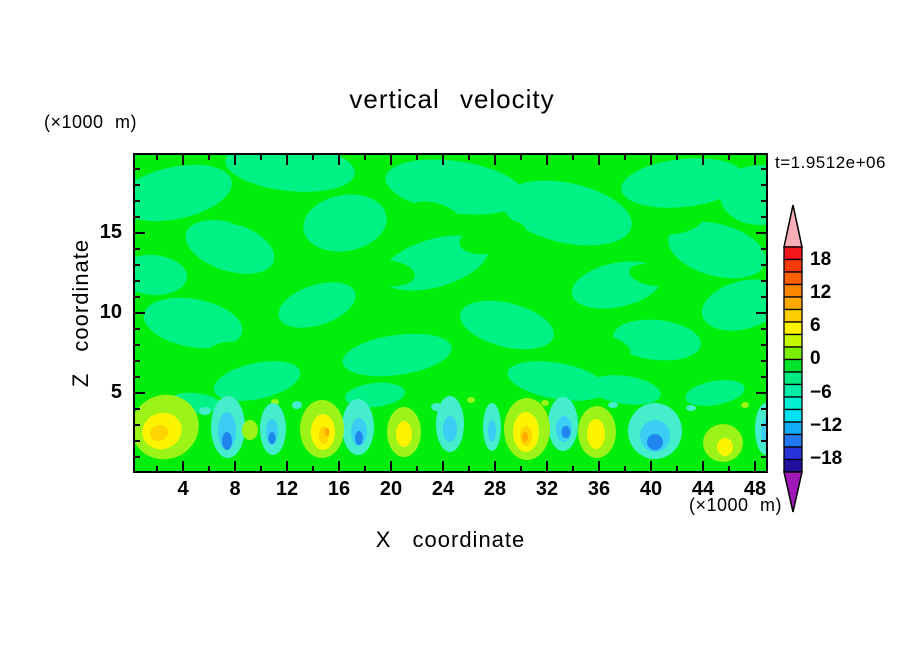 This screenshot has width=904, height=654. Describe the element at coordinates (599, 489) in the screenshot. I see `x-tick-label: 36` at that location.